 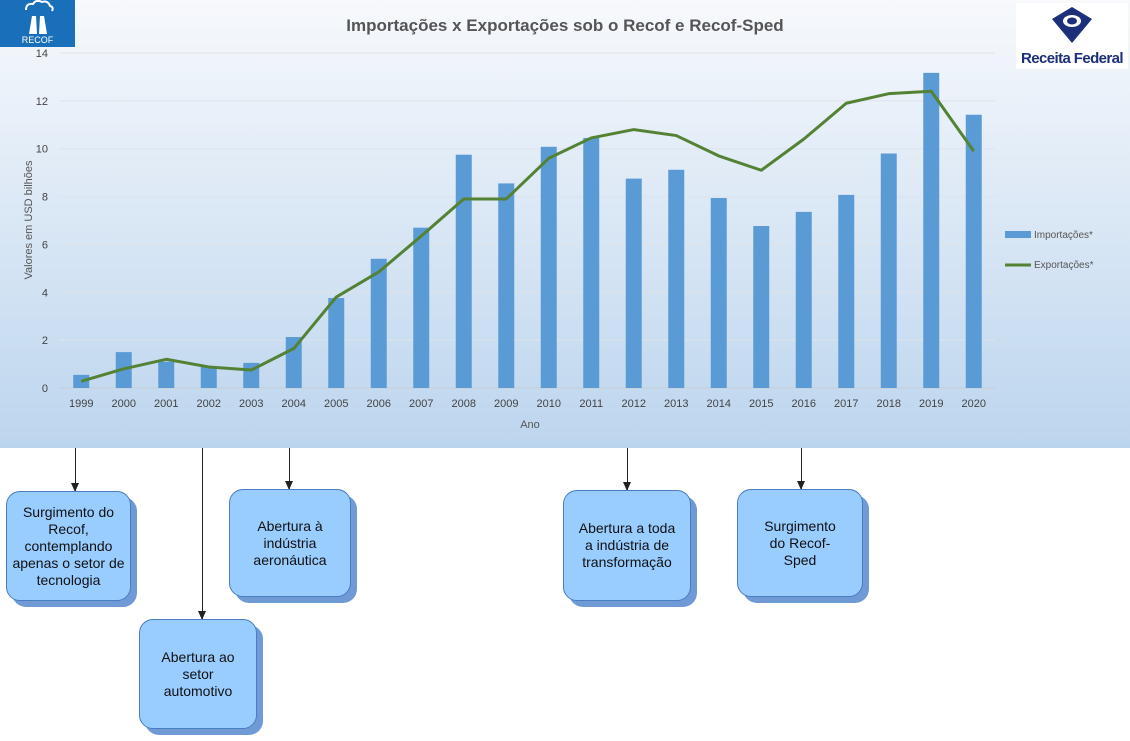 I want to click on x-tick-label: 2001, so click(x=166, y=404).